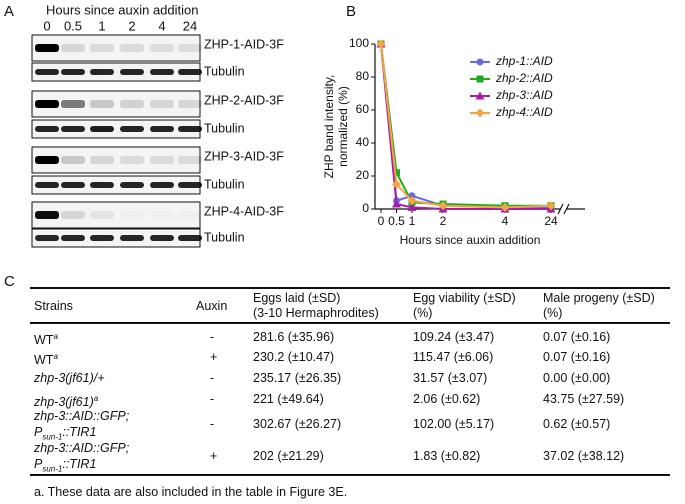 The image size is (685, 504). What do you see at coordinates (288, 399) in the screenshot?
I see `value-cell: 221 (±49.64)` at bounding box center [288, 399].